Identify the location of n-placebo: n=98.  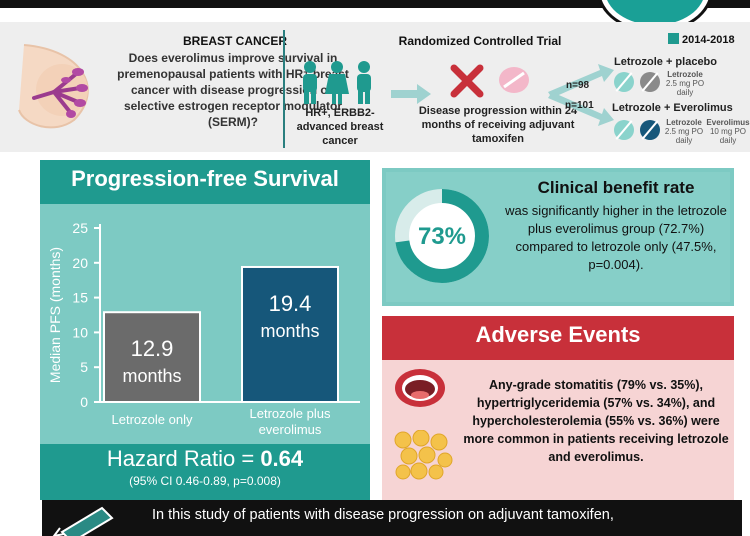
(578, 85).